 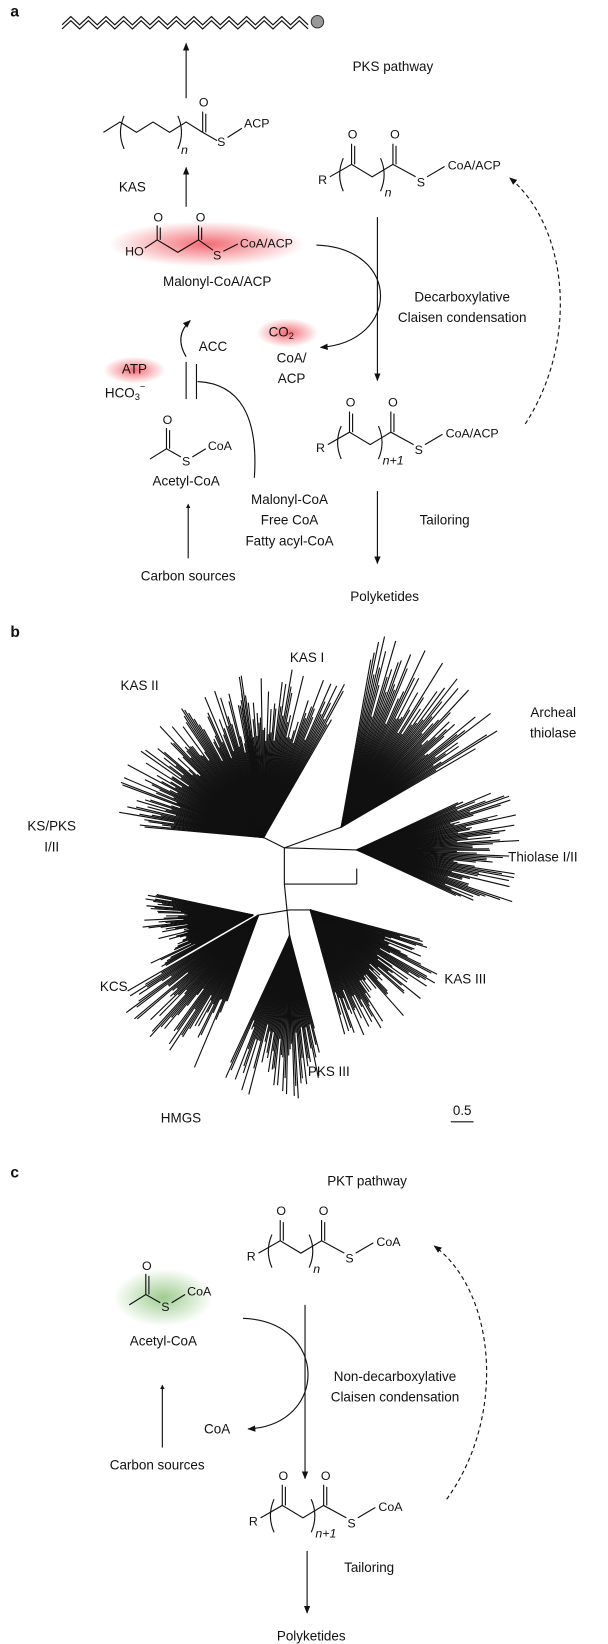 I want to click on hco3: HCO3−, so click(x=125, y=392).